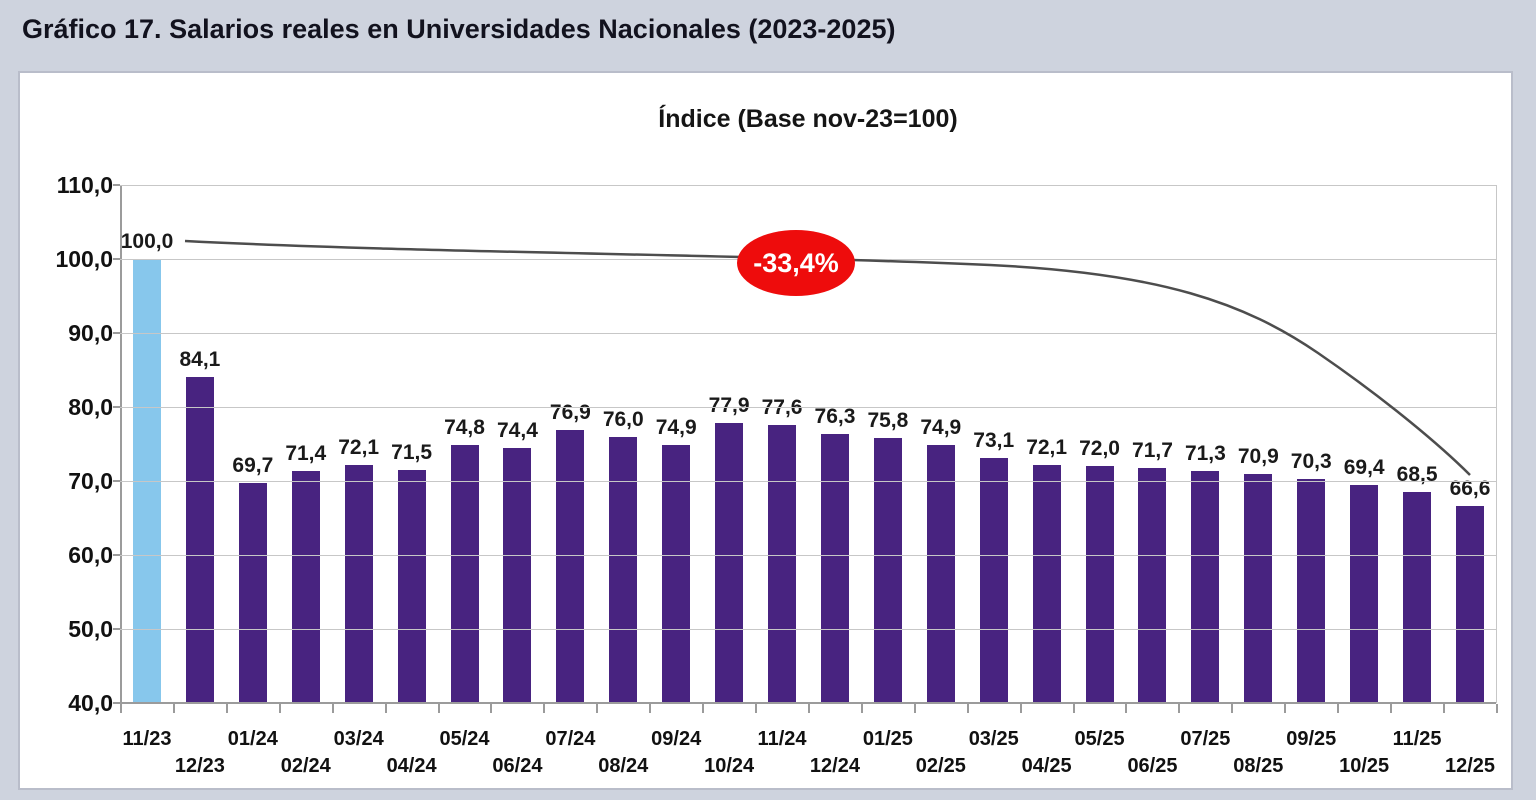 The image size is (1536, 800). Describe the element at coordinates (729, 405) in the screenshot. I see `bar-value-label: 77,9` at that location.